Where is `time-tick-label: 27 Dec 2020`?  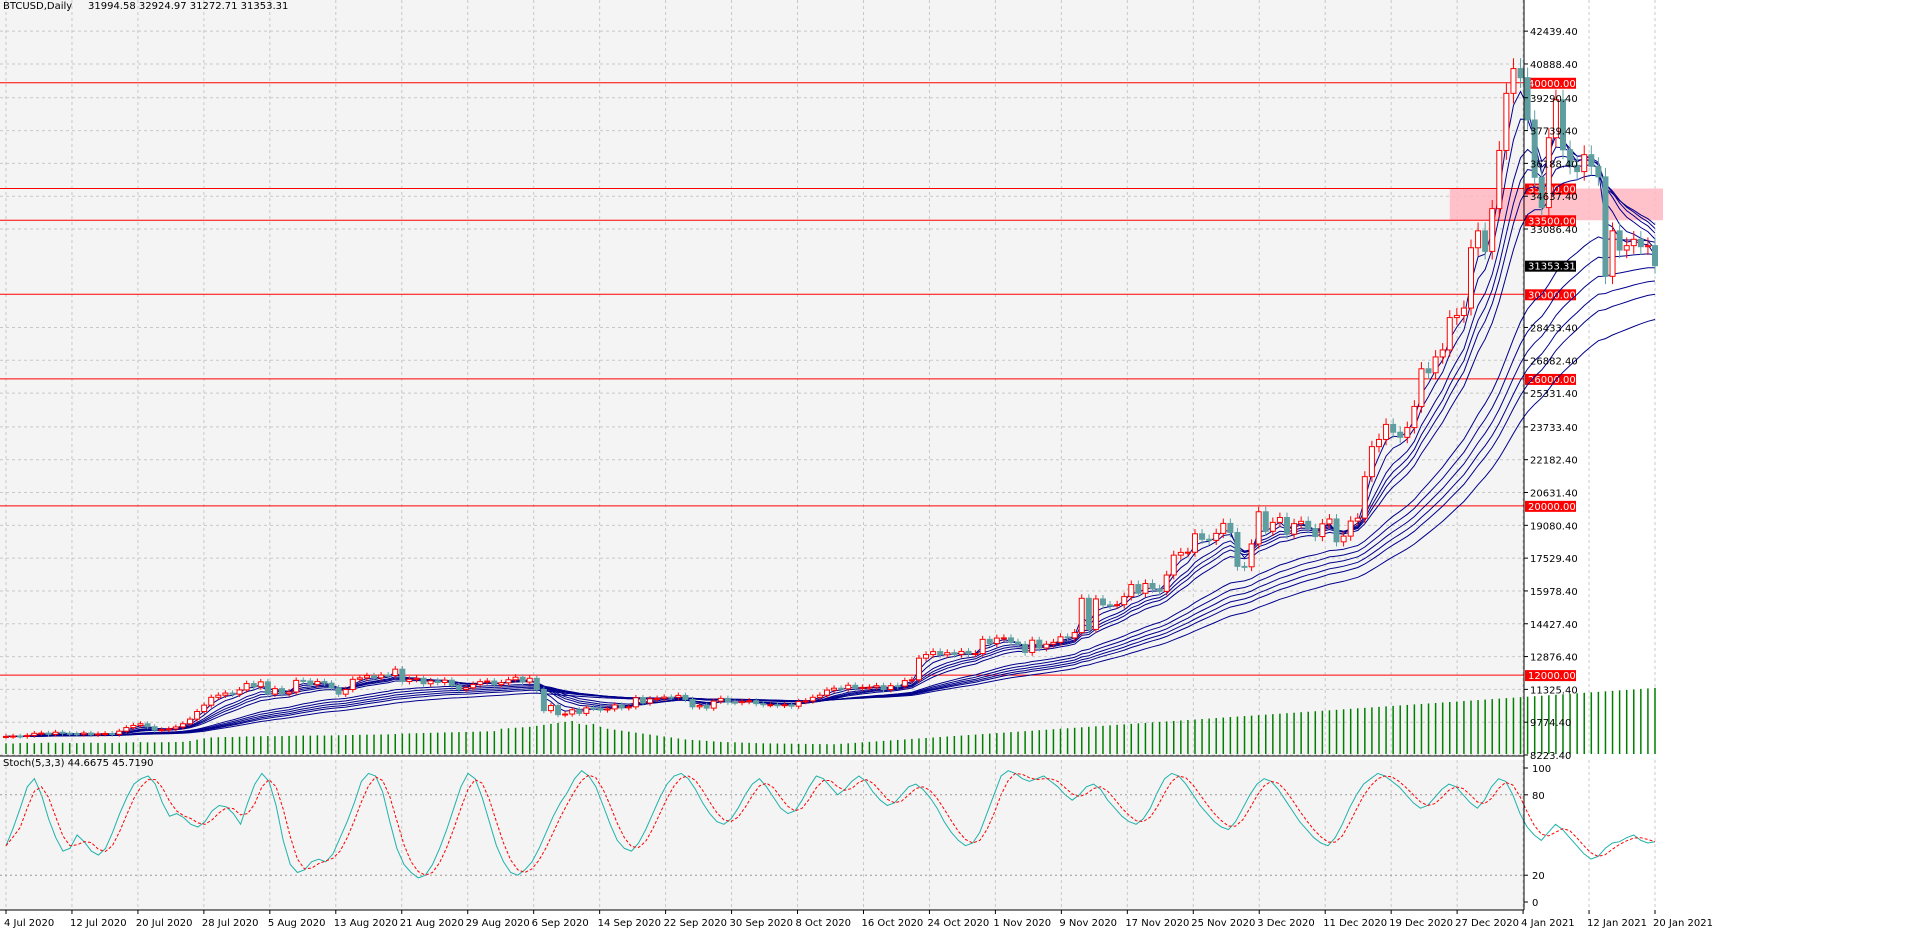 time-tick-label: 27 Dec 2020 is located at coordinates (1487, 923).